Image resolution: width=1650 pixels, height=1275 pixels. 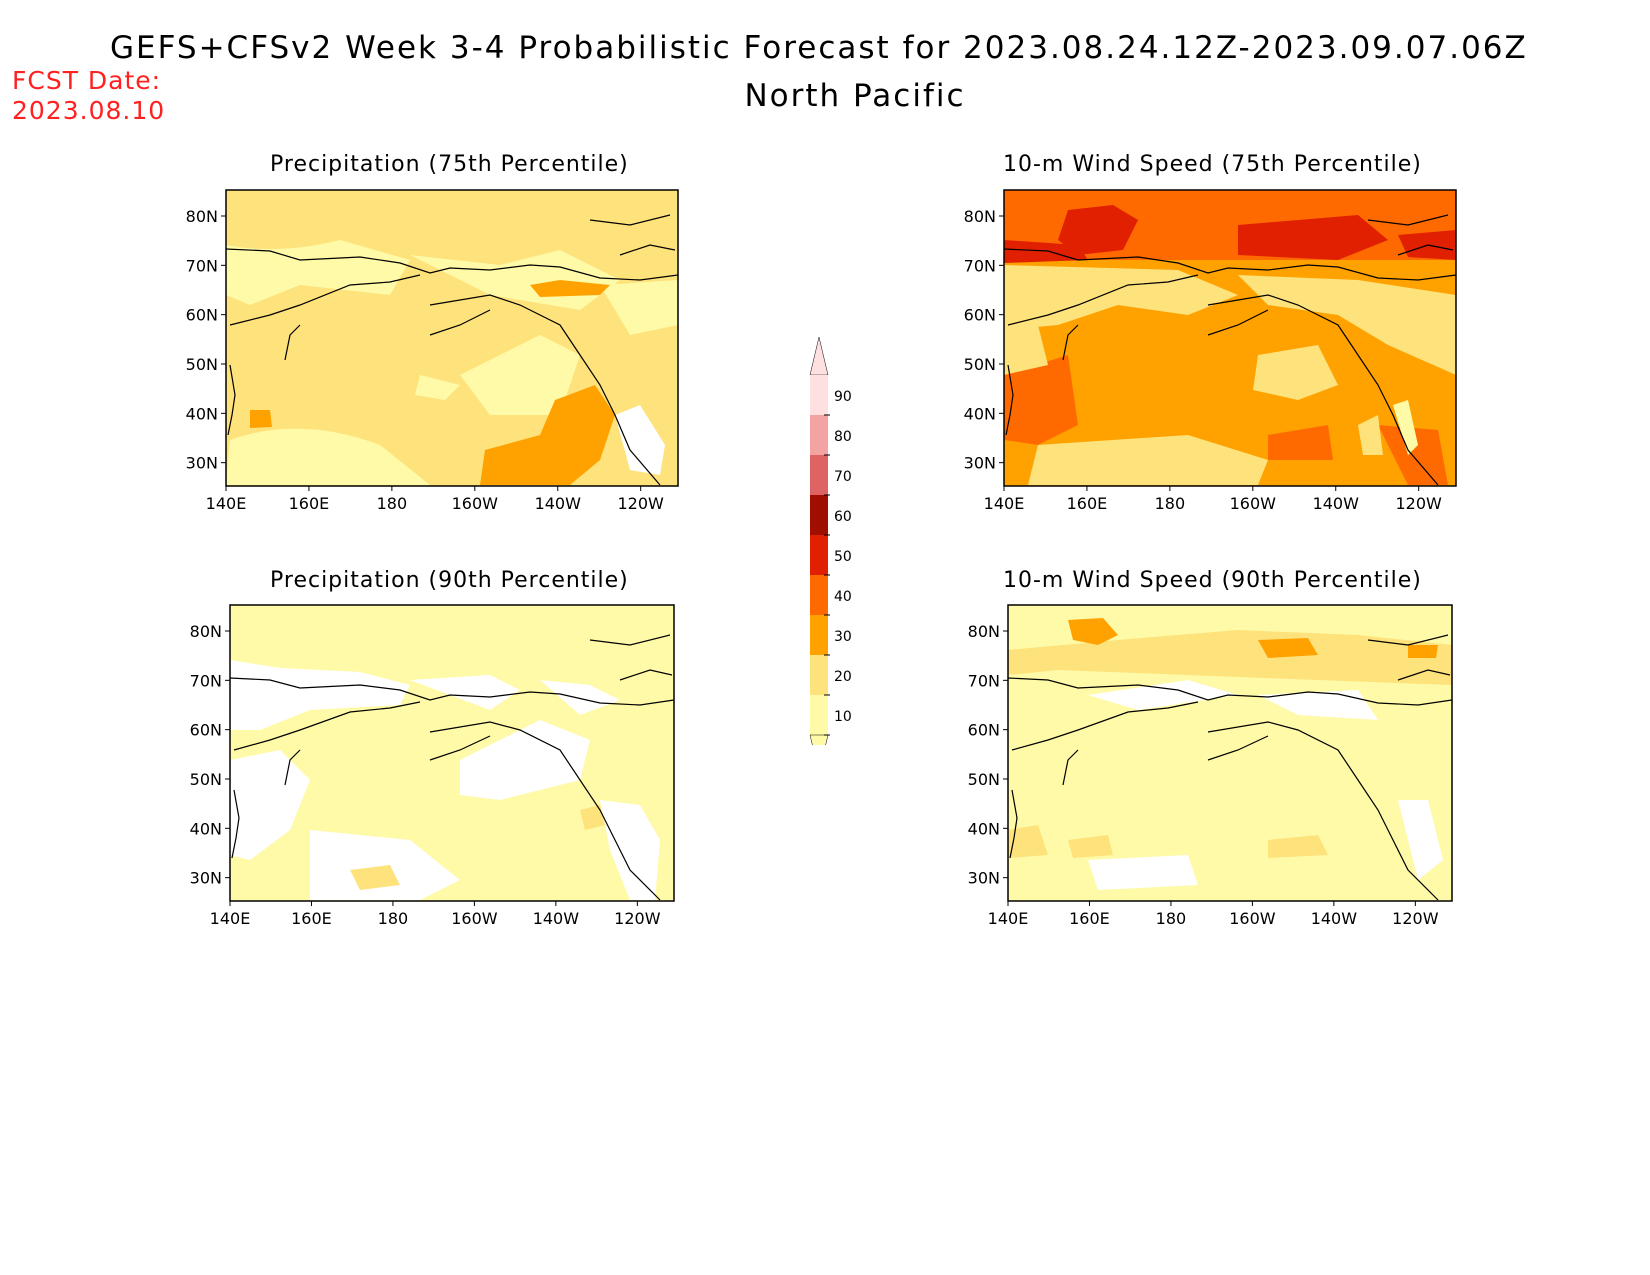 What do you see at coordinates (449, 164) in the screenshot?
I see `panel-title-precip-75: Precipitation (75th Percentile)` at bounding box center [449, 164].